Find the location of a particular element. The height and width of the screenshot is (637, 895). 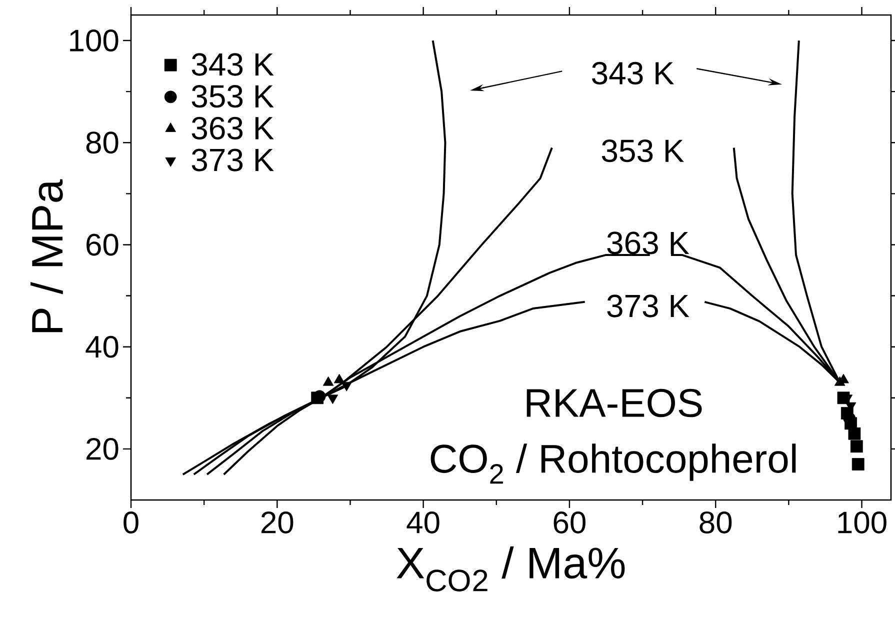

legend-label: 343 K is located at coordinates (233, 64).